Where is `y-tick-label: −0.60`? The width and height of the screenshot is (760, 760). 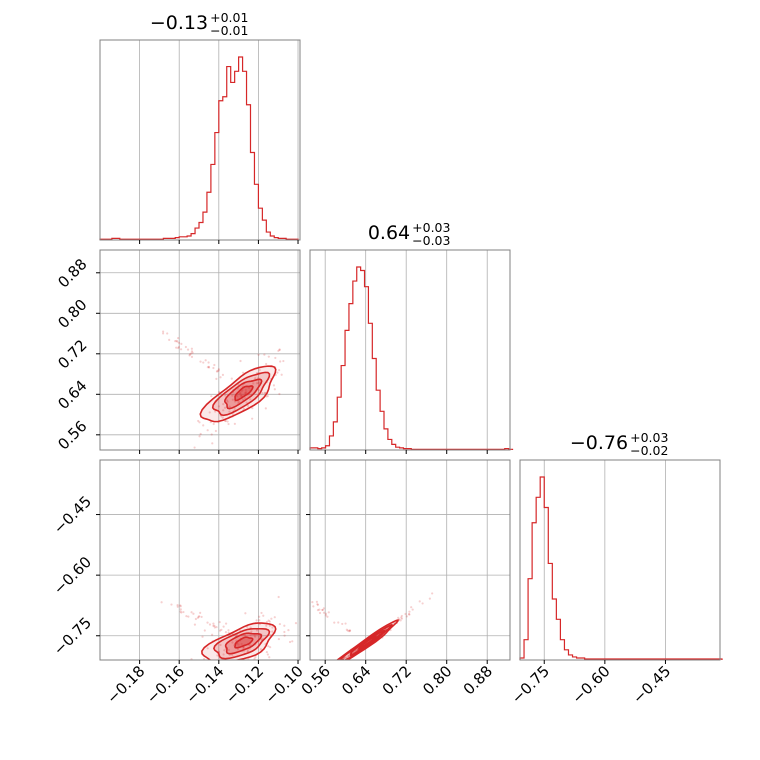 y-tick-label: −0.60 is located at coordinates (72, 575).